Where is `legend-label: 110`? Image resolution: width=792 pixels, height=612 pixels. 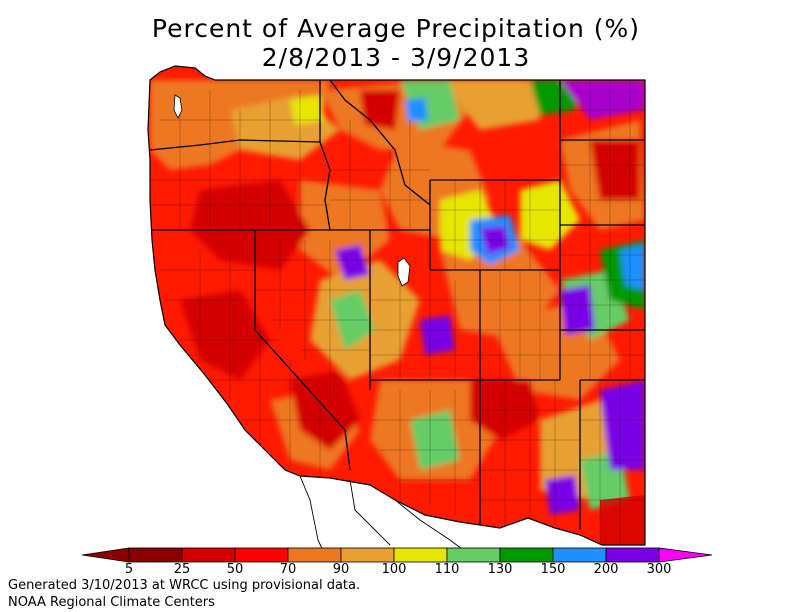 legend-label: 110 is located at coordinates (447, 569).